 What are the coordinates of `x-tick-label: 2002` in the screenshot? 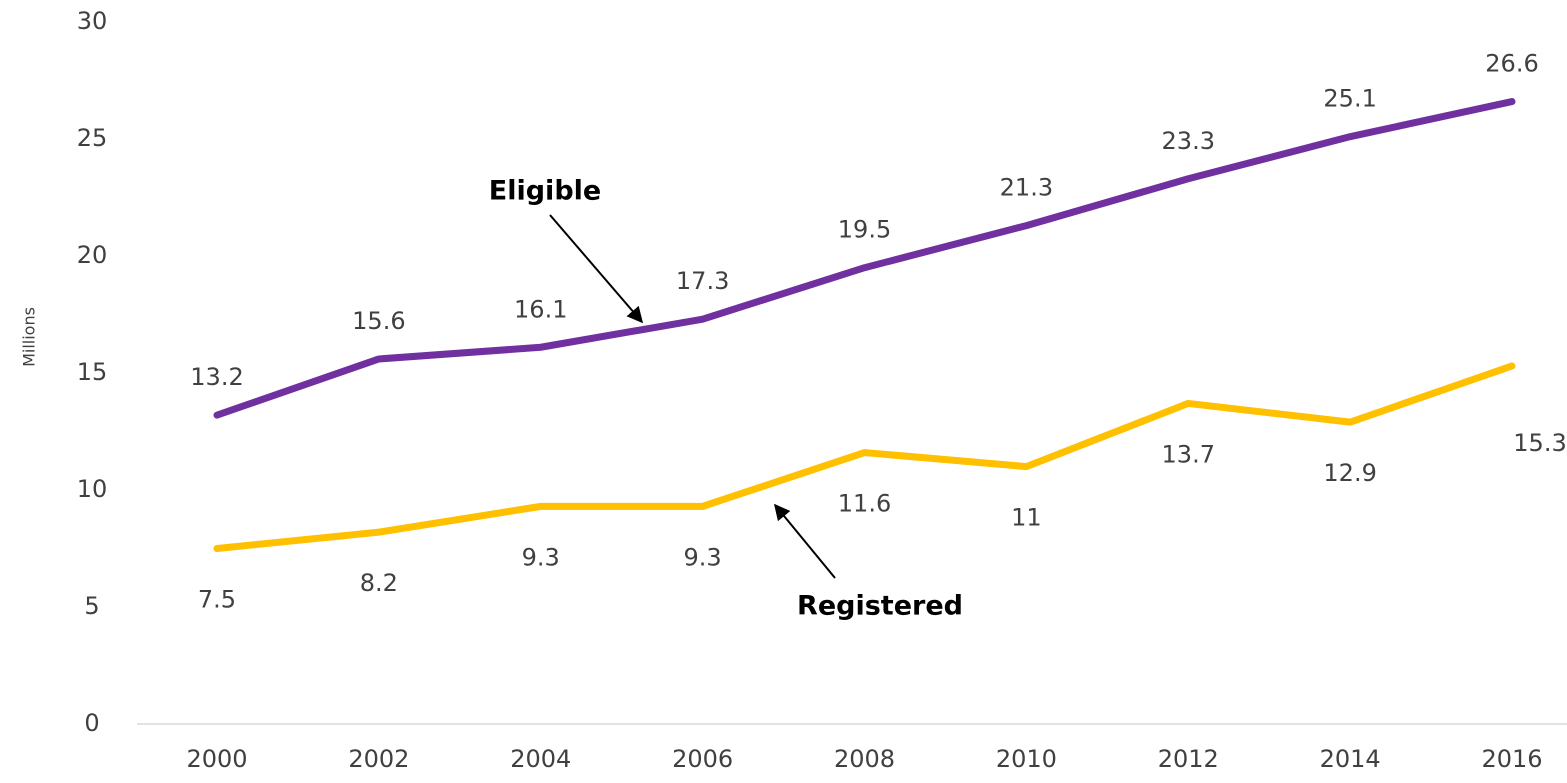 It's located at (378, 759).